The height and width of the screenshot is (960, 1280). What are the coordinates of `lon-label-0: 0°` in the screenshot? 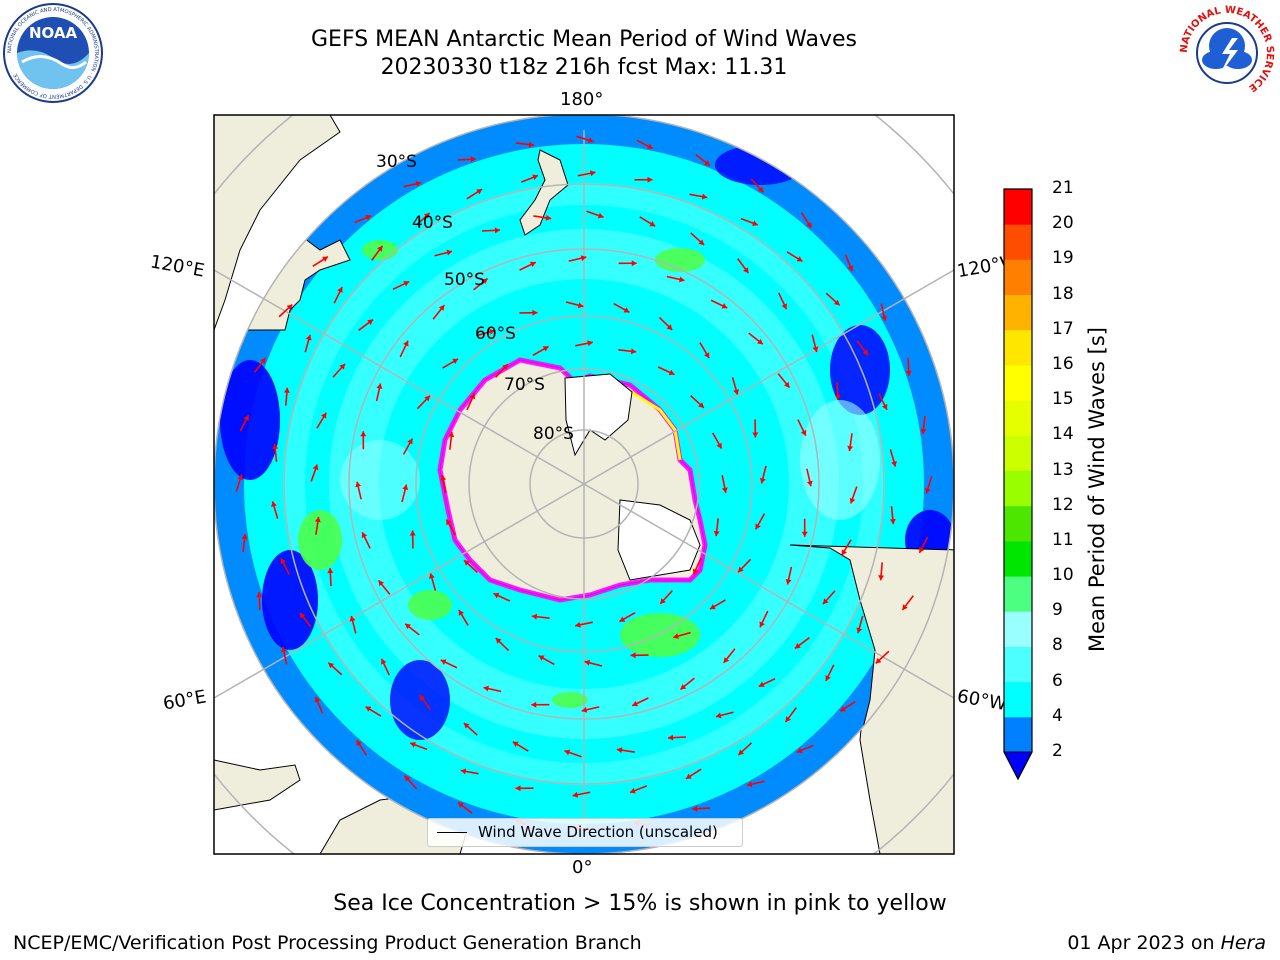 It's located at (582, 867).